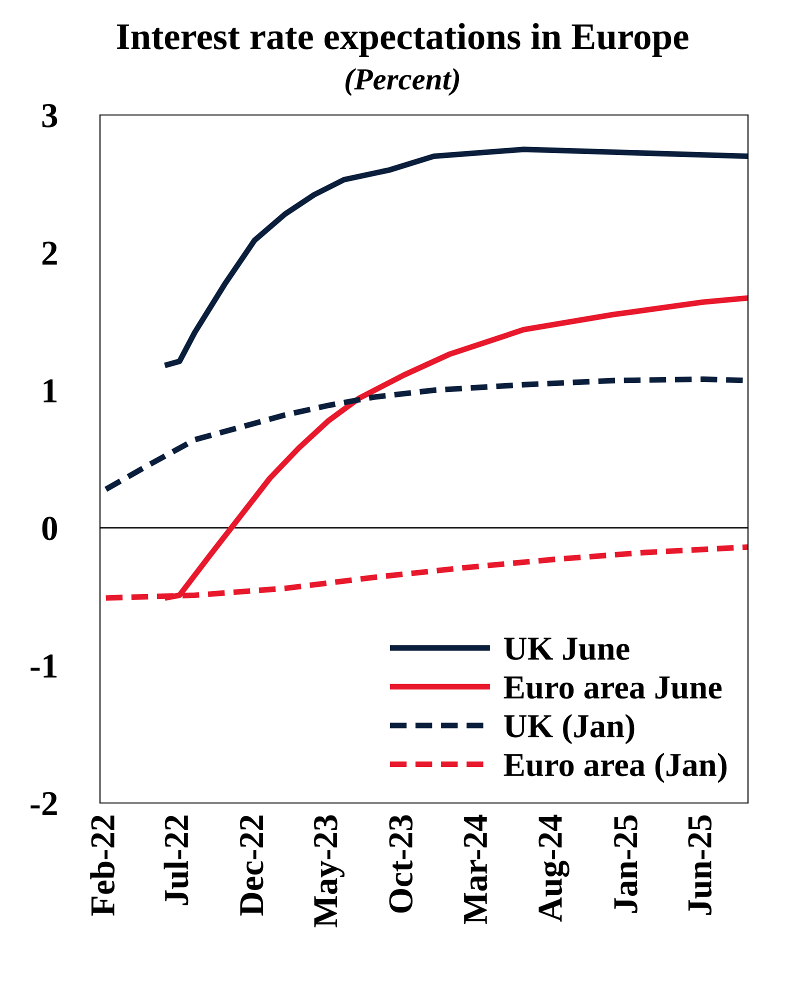  What do you see at coordinates (476, 869) in the screenshot?
I see `x-tick-label: Mar-24` at bounding box center [476, 869].